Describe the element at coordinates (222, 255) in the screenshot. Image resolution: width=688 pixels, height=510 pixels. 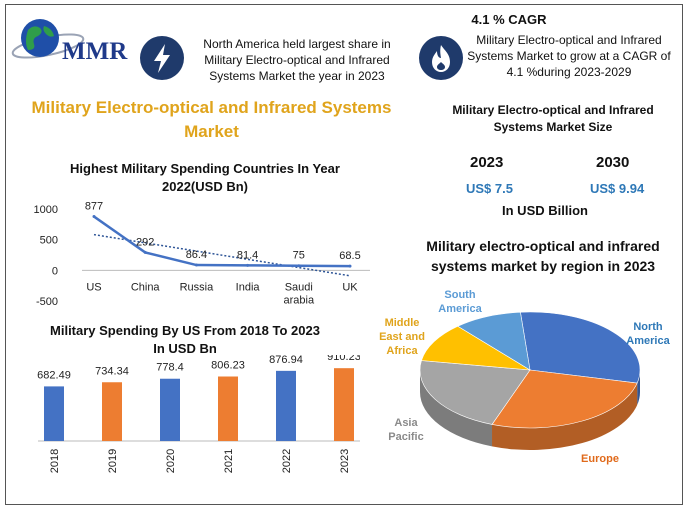
I see `trendline` at that location.